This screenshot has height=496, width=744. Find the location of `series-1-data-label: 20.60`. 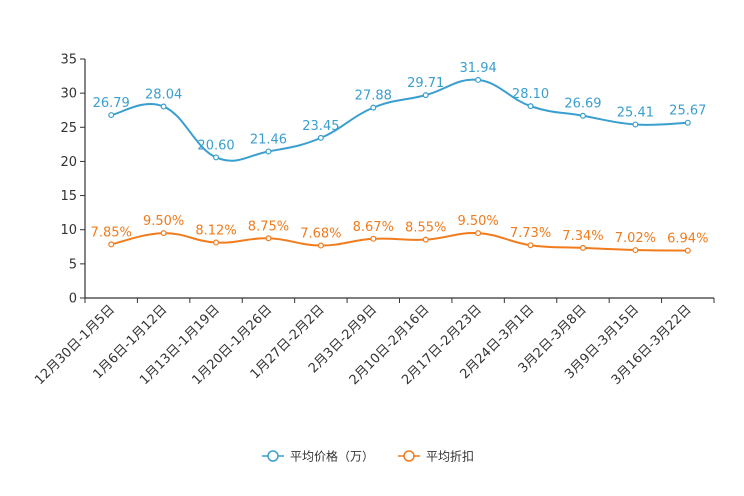

series-1-data-label: 20.60 is located at coordinates (215, 145).